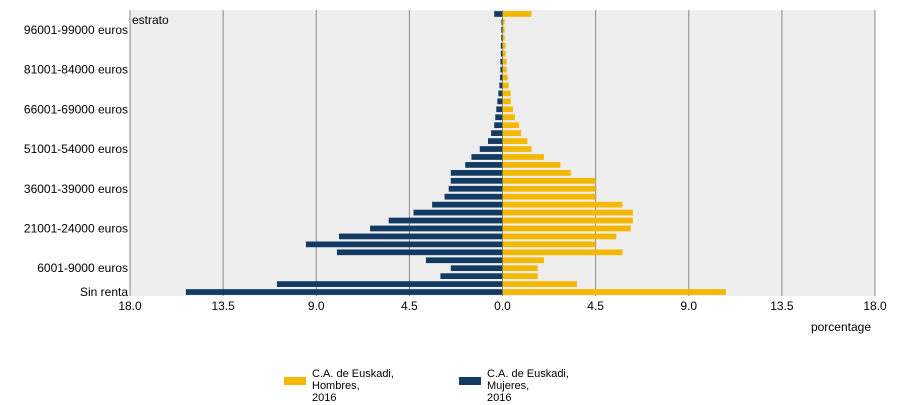 Image resolution: width=903 pixels, height=405 pixels. I want to click on x-tick-label-1: 13.5, so click(223, 306).